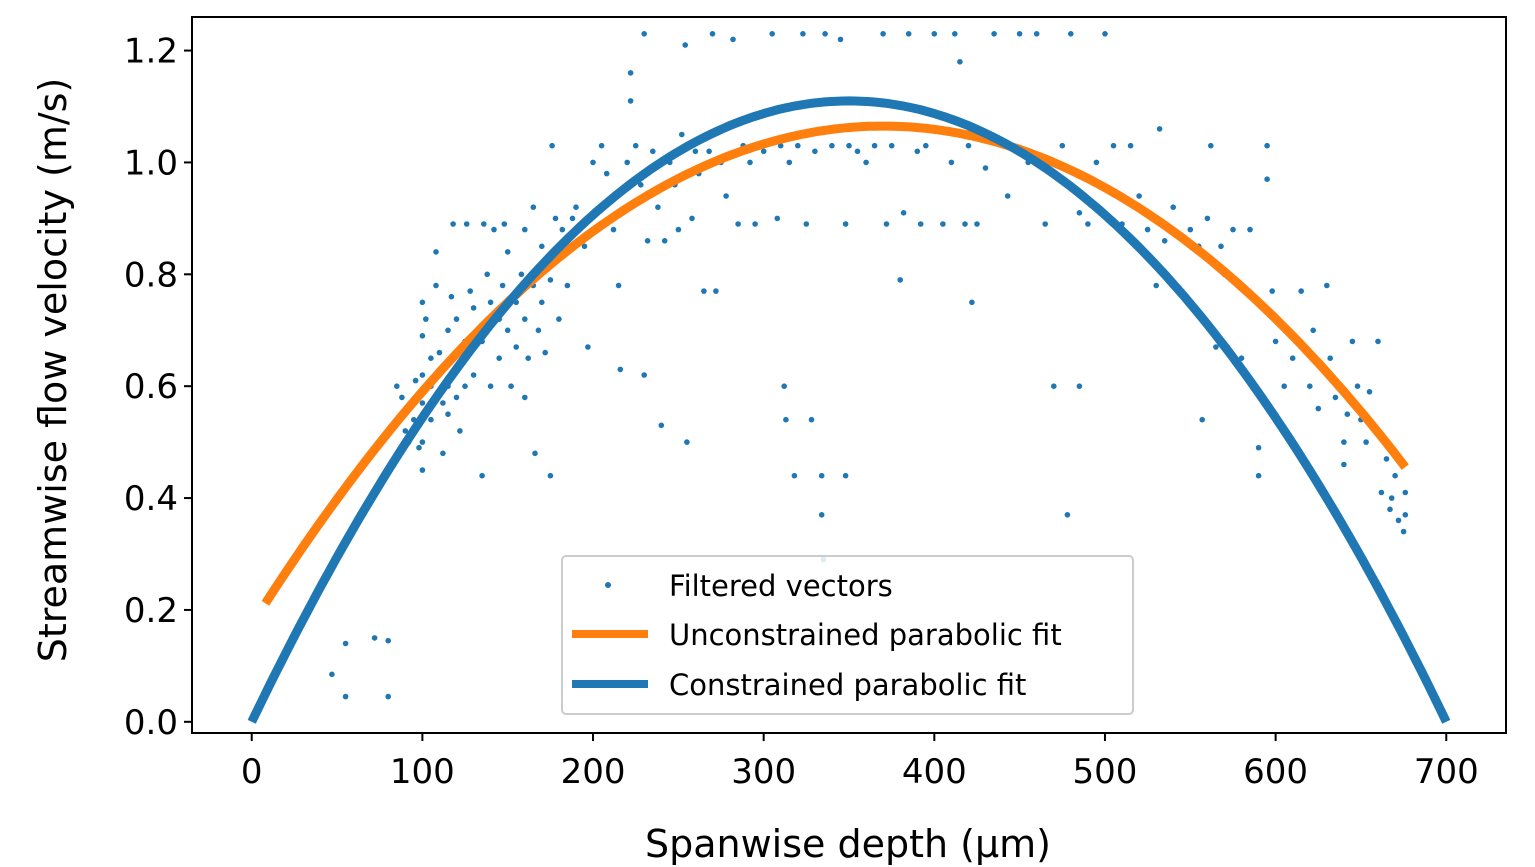 The image size is (1535, 867). Describe the element at coordinates (422, 772) in the screenshot. I see `x-tick-label: 100` at that location.